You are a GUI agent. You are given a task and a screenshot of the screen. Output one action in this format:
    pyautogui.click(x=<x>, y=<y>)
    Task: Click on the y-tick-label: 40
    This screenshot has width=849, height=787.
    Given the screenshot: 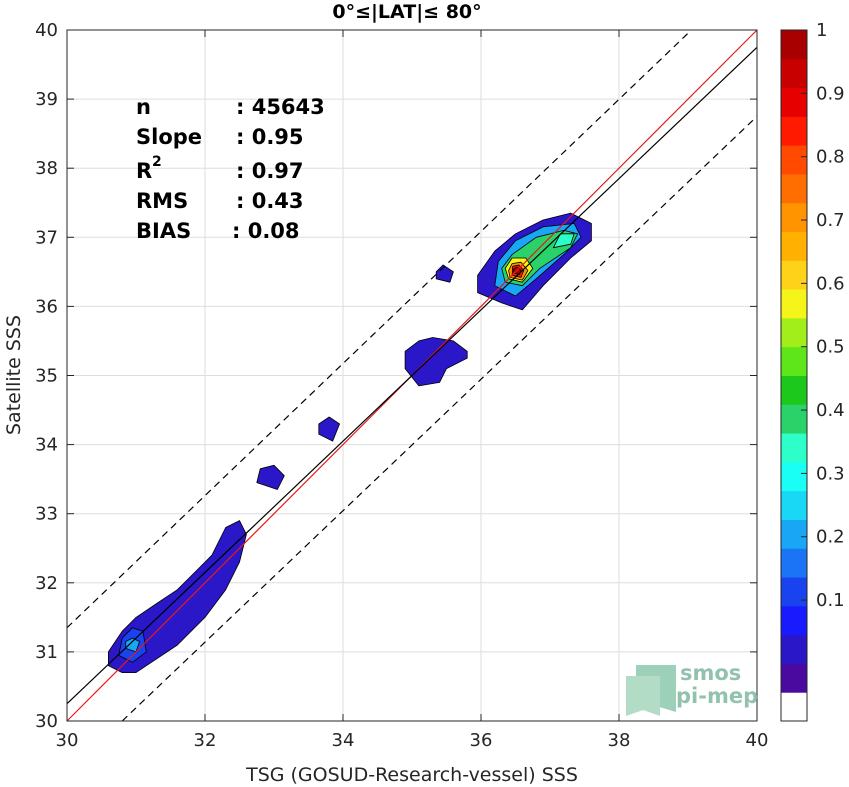 What is the action you would take?
    pyautogui.click(x=46, y=30)
    